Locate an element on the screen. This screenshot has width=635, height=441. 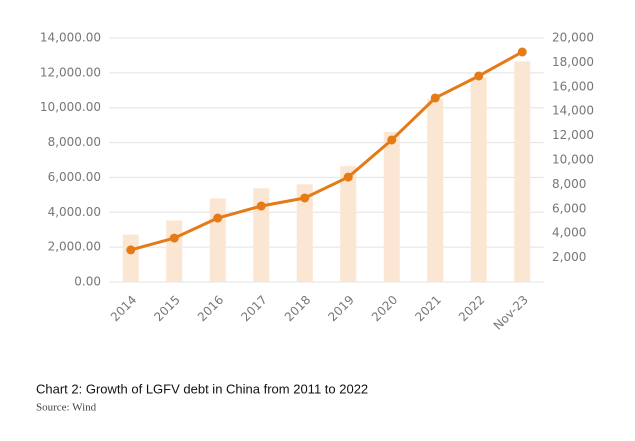
y-tick-label: 2,000.00 is located at coordinates (74, 247).